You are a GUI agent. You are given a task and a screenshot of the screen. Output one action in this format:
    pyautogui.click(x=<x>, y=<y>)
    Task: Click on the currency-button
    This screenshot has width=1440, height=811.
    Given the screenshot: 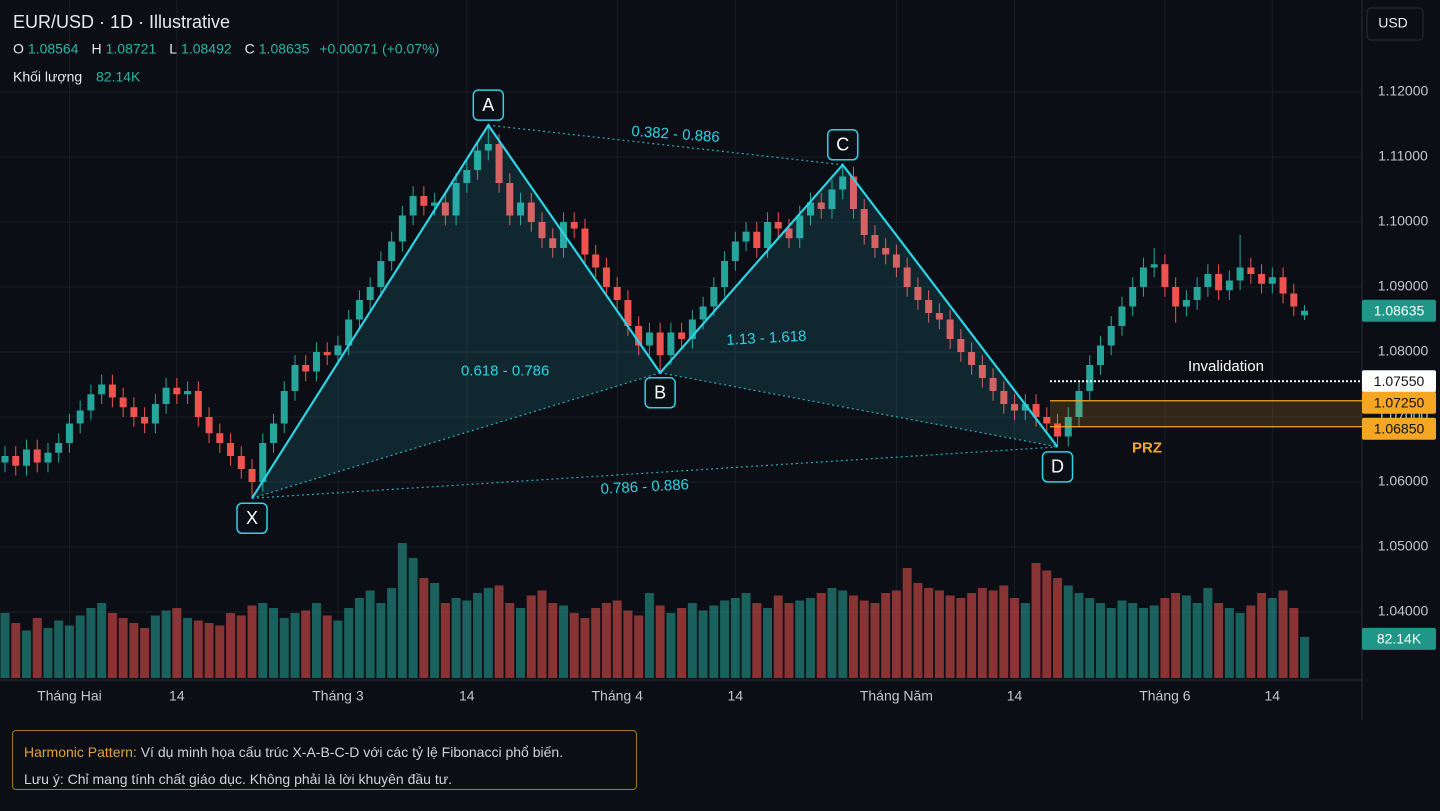 What is the action you would take?
    pyautogui.click(x=1395, y=24)
    